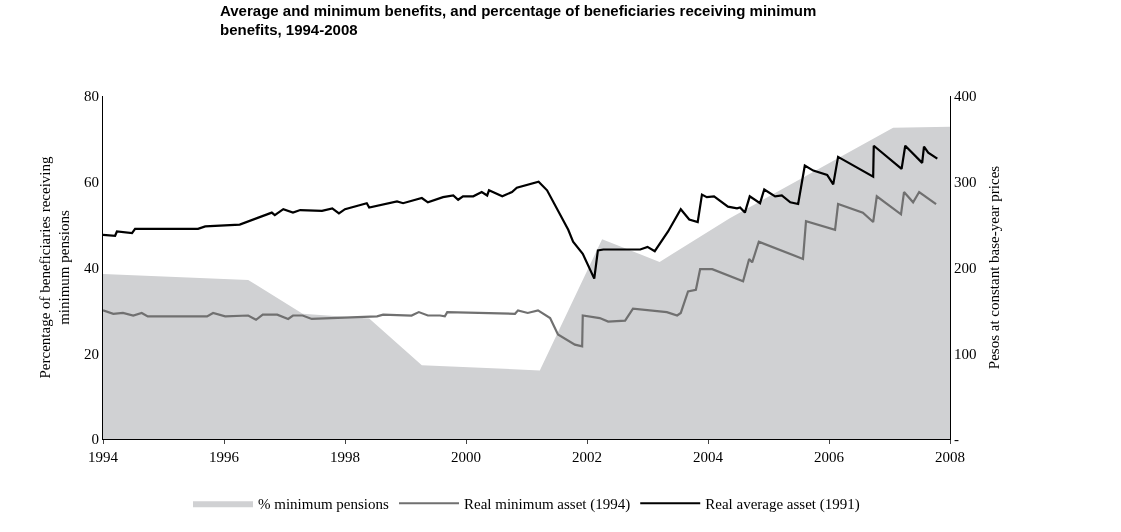  I want to click on y-tick-label: 60, so click(91, 182).